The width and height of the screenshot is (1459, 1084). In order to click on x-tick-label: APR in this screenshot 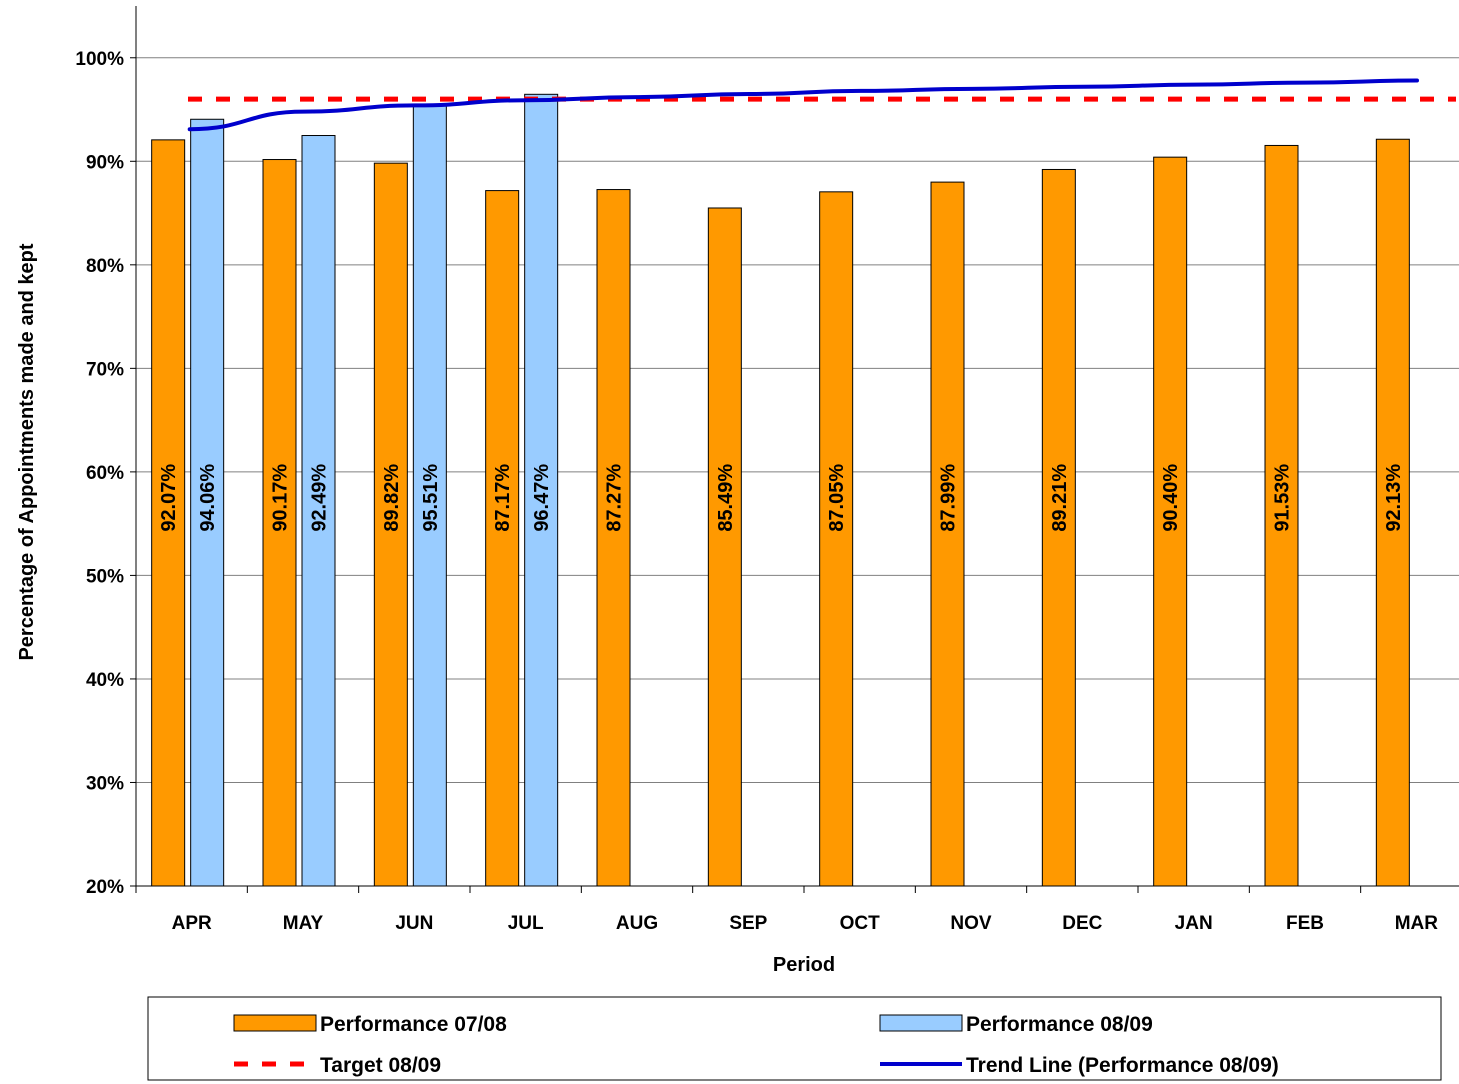, I will do `click(192, 923)`.